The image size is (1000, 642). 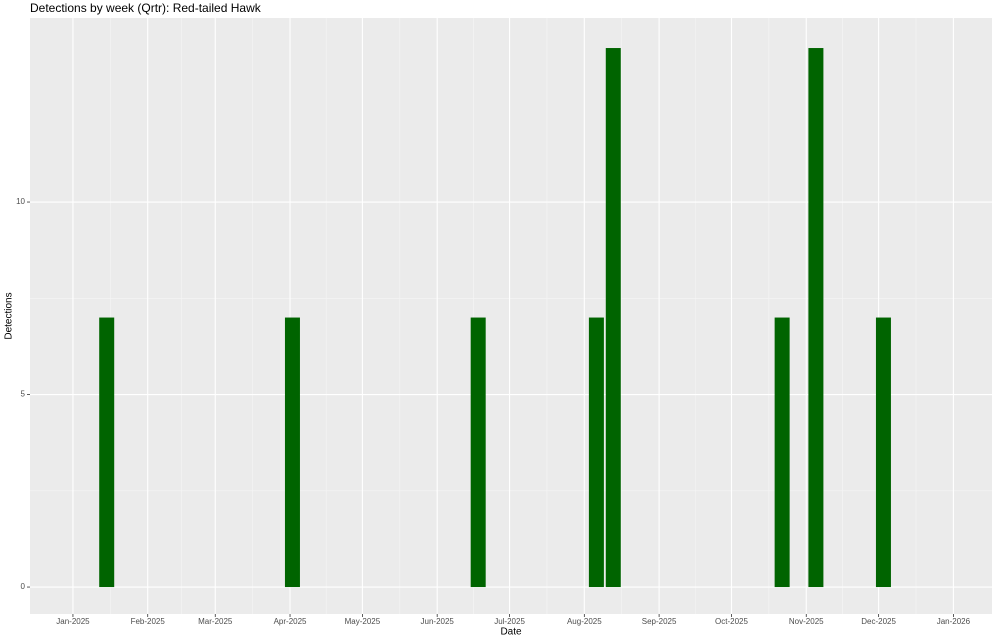 What do you see at coordinates (363, 621) in the screenshot?
I see `x-tick-label: May-2025` at bounding box center [363, 621].